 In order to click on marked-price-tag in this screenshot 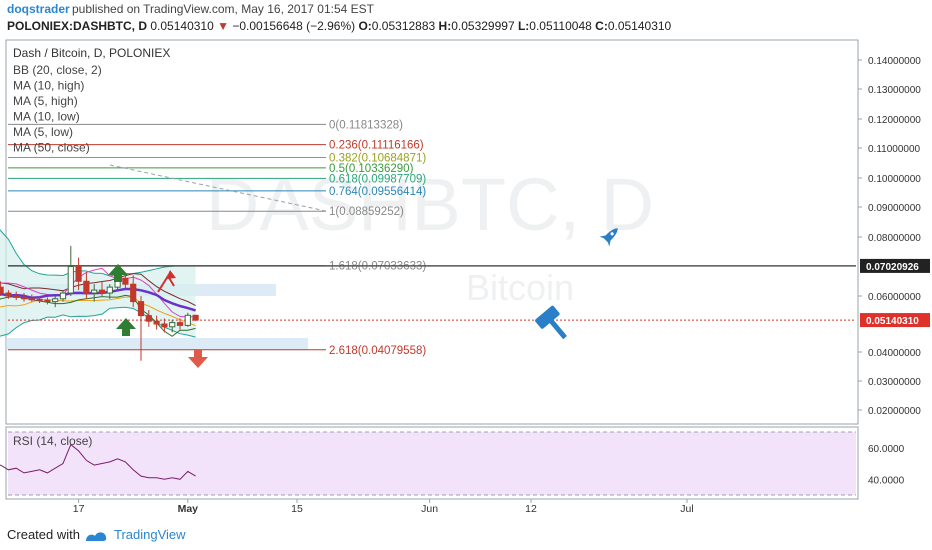, I will do `click(895, 265)`.